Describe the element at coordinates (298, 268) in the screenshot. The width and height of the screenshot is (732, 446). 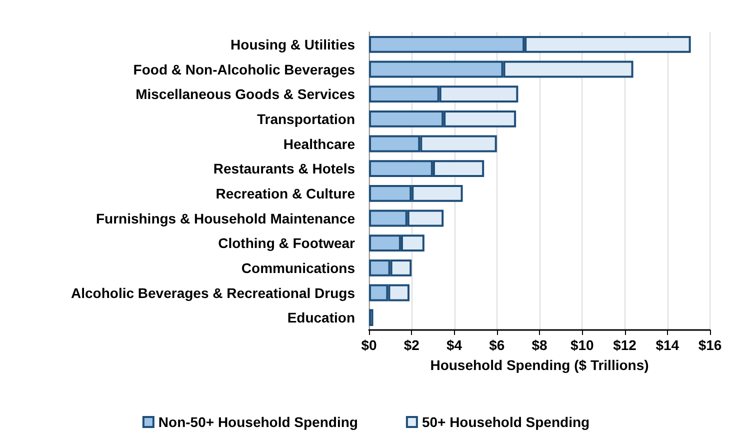
I see `y-tick-label: Communications` at that location.